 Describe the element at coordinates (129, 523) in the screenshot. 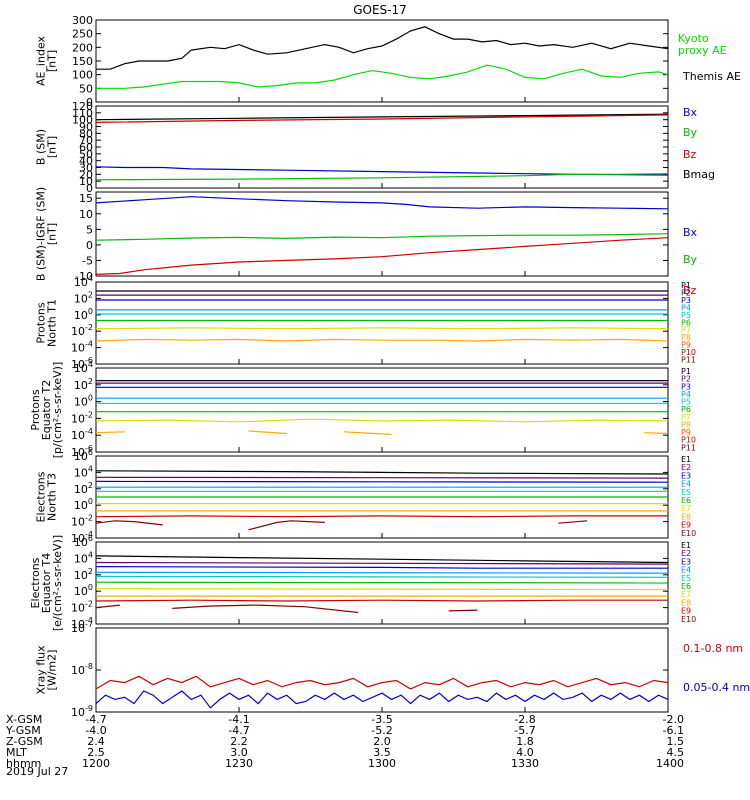

I see `series-e10a` at that location.